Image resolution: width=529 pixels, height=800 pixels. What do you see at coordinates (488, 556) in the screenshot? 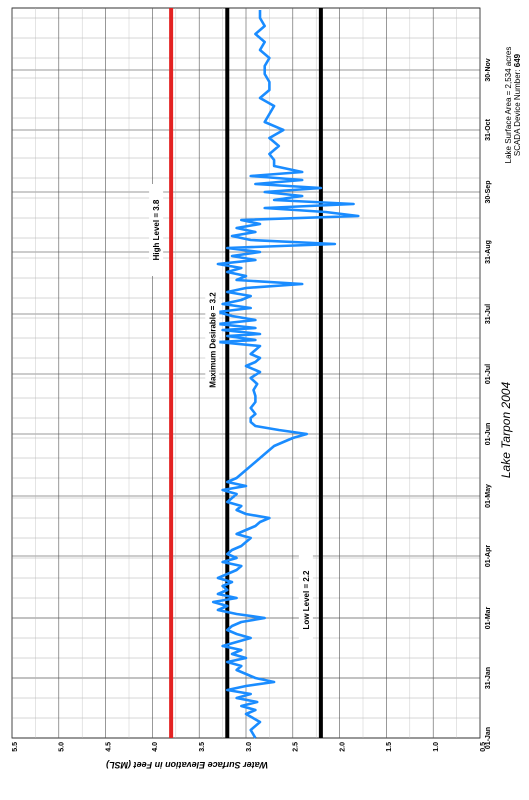
I see `x-tick-label: 01-Apr` at bounding box center [488, 556].